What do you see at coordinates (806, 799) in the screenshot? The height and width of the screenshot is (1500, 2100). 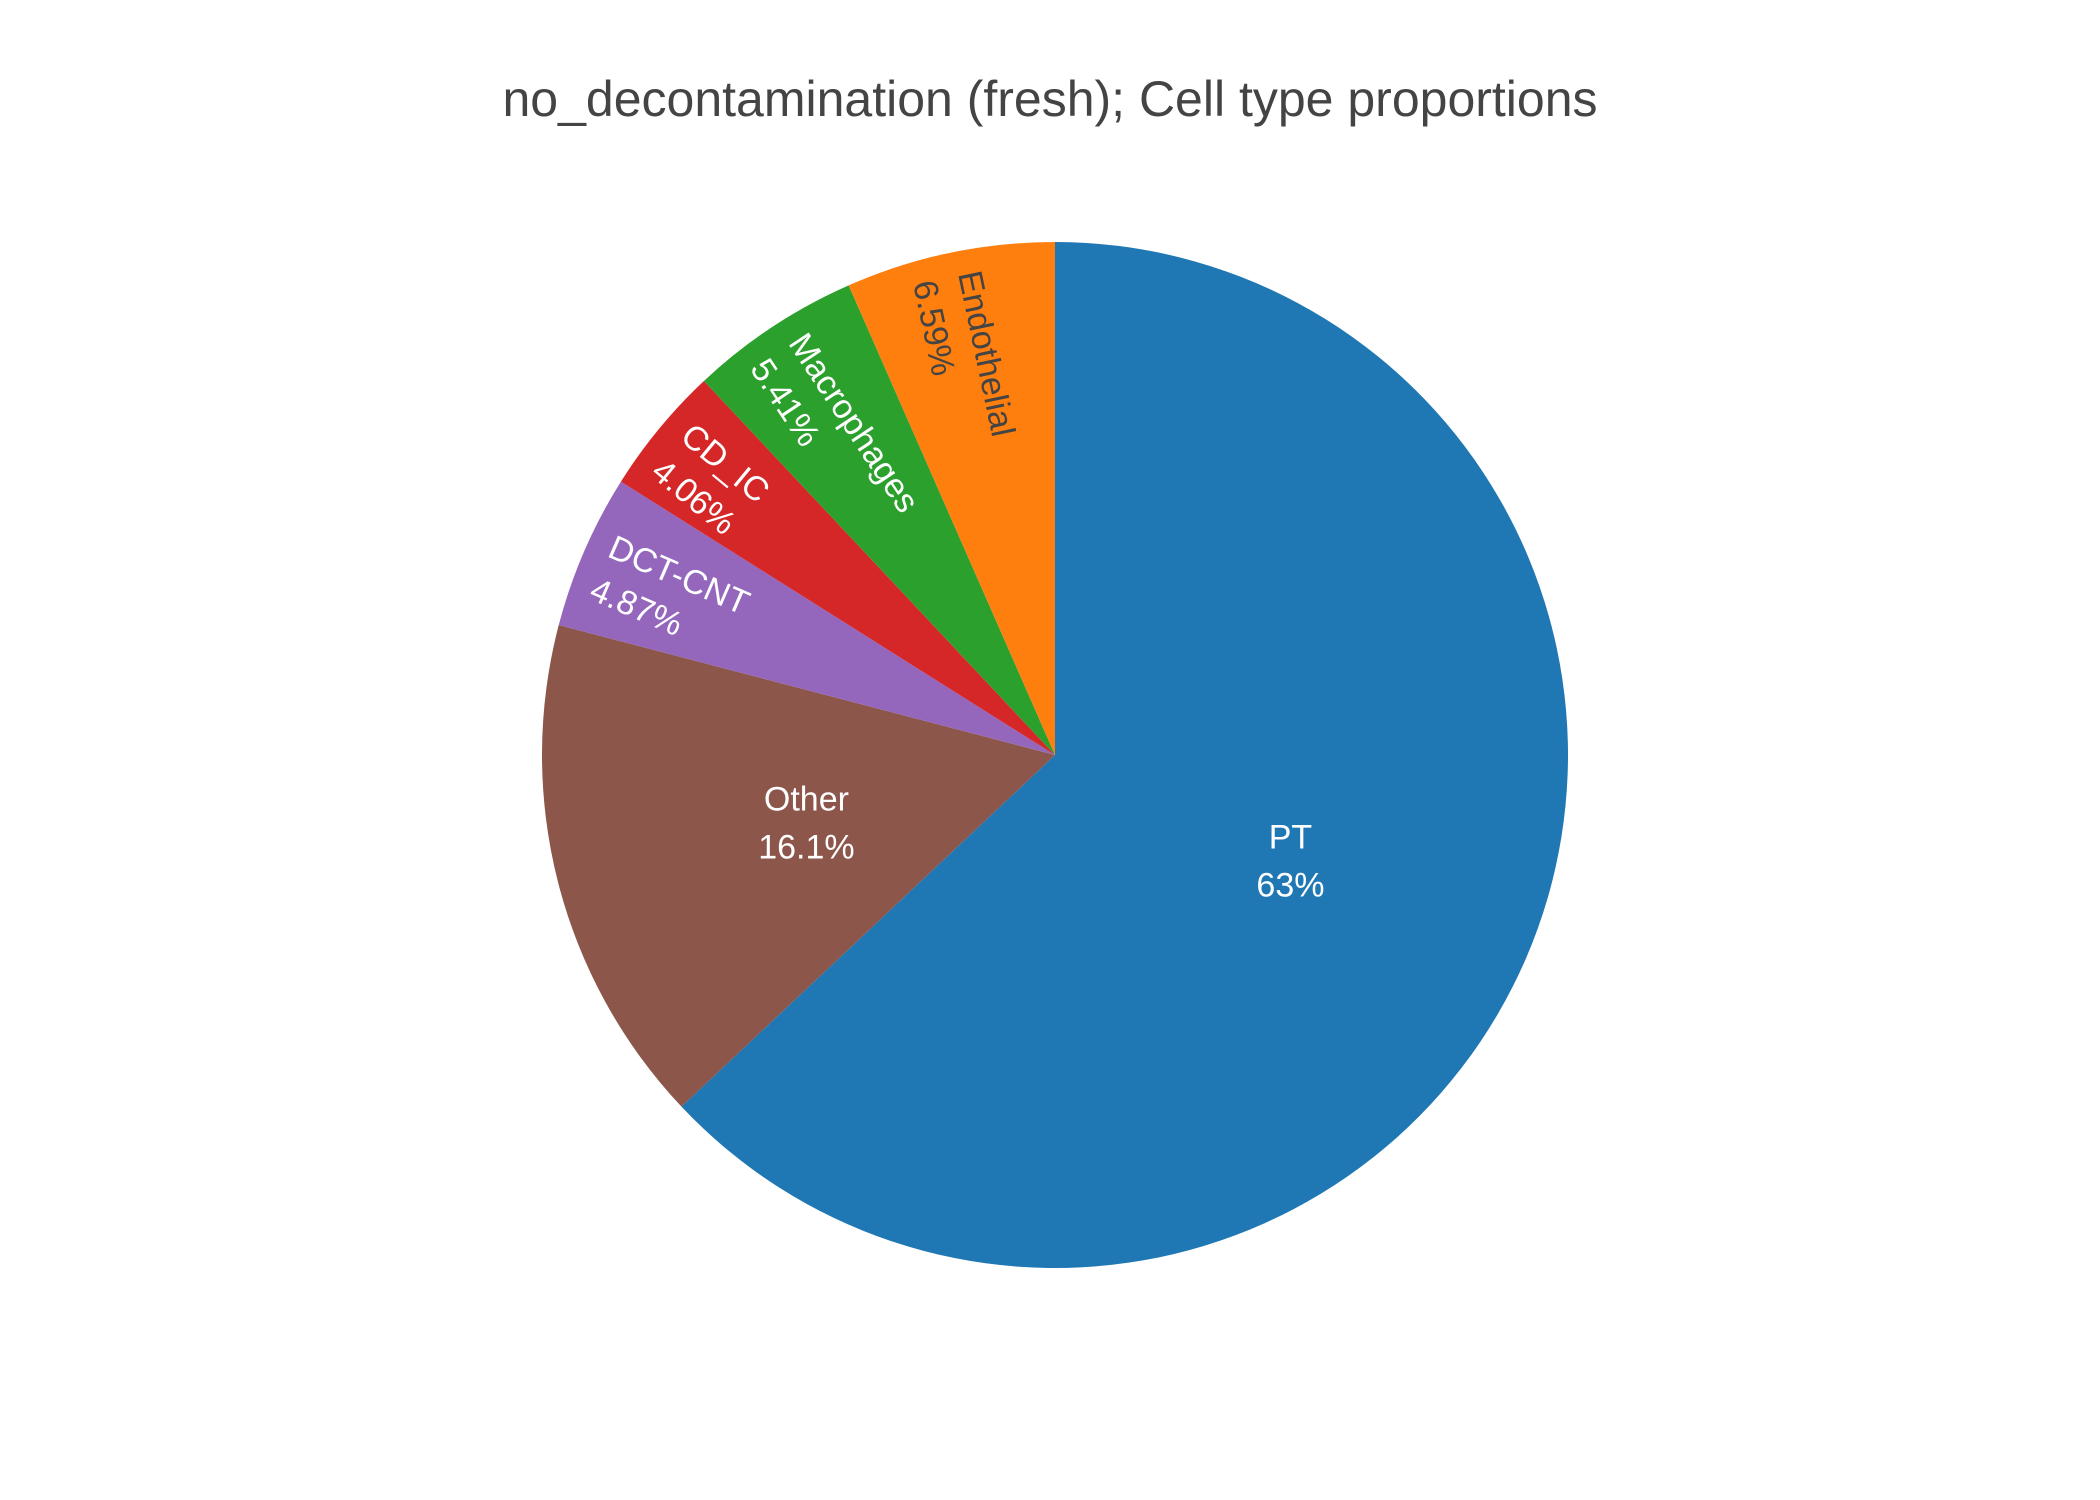 I see `slice-name-other: Other` at bounding box center [806, 799].